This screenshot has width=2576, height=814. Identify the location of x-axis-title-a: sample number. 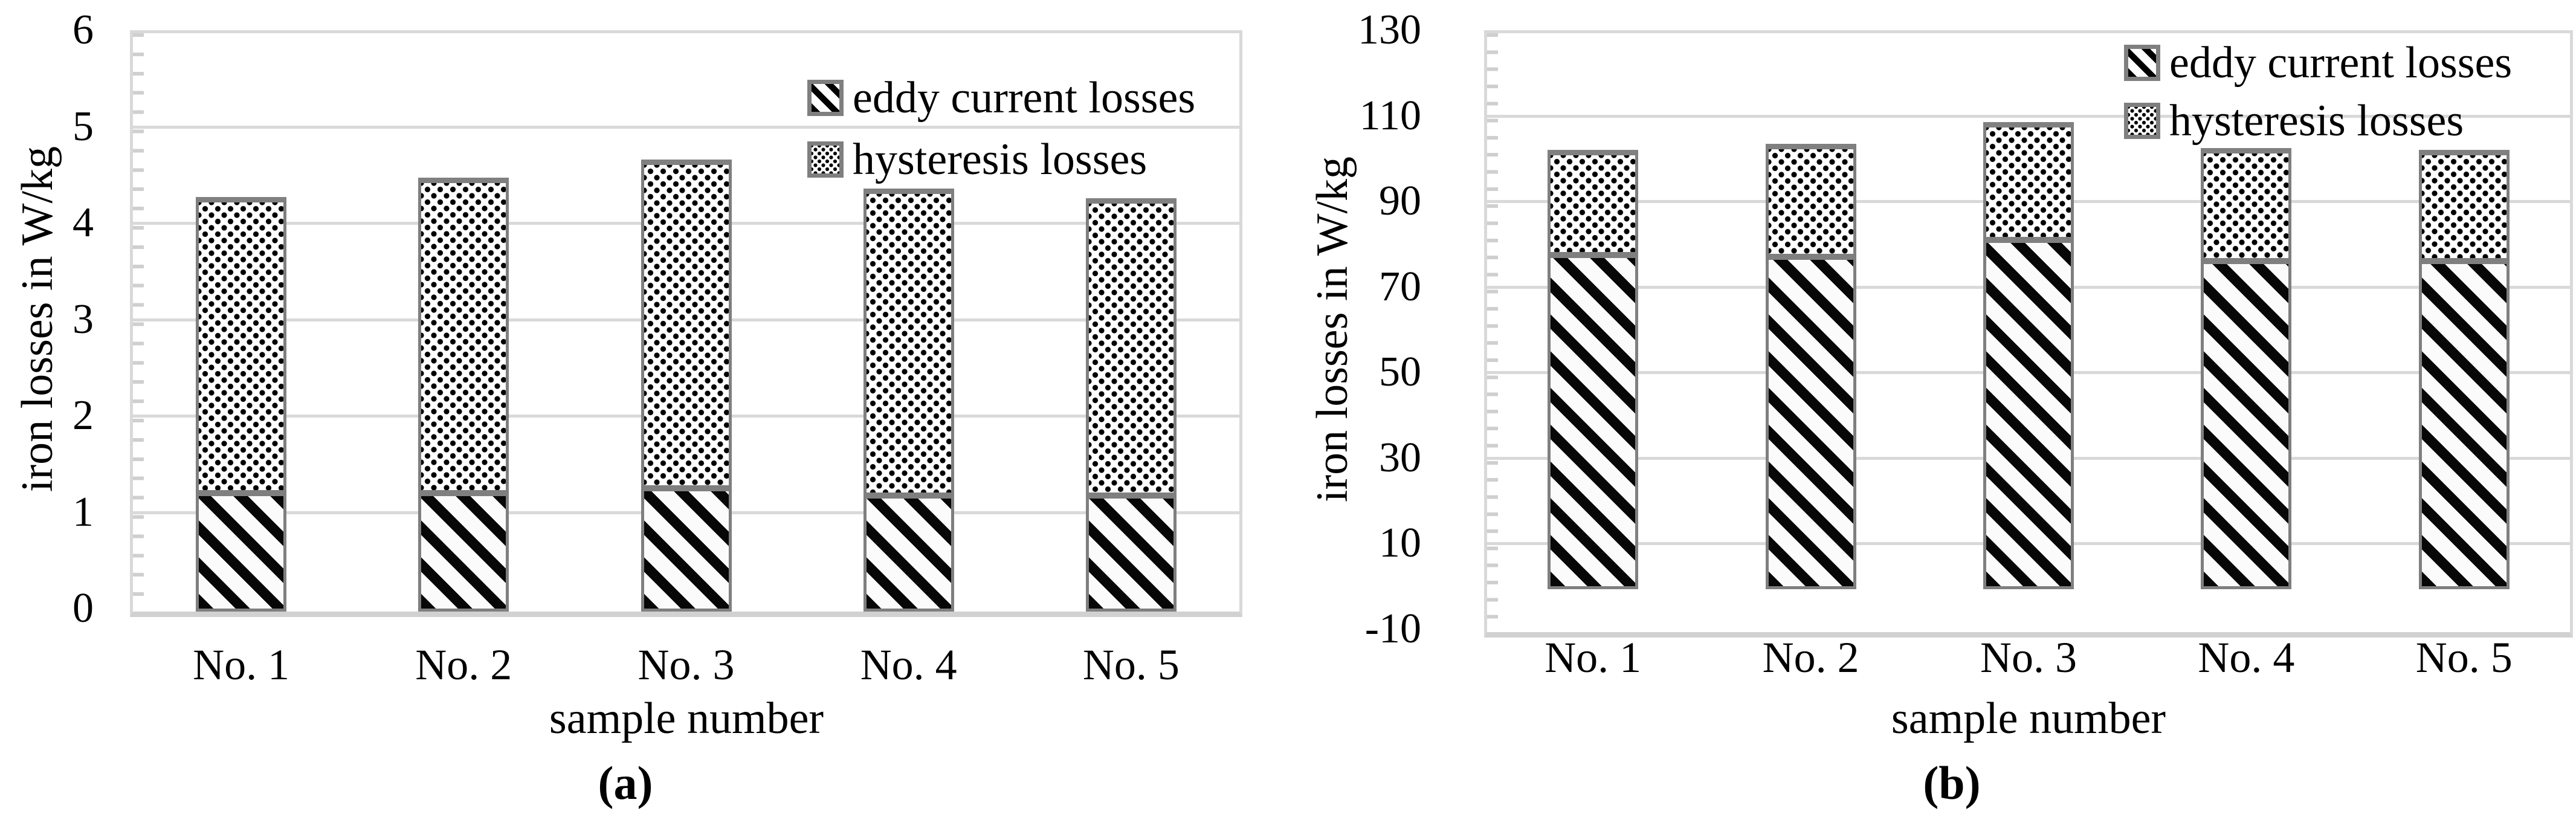
(687, 718).